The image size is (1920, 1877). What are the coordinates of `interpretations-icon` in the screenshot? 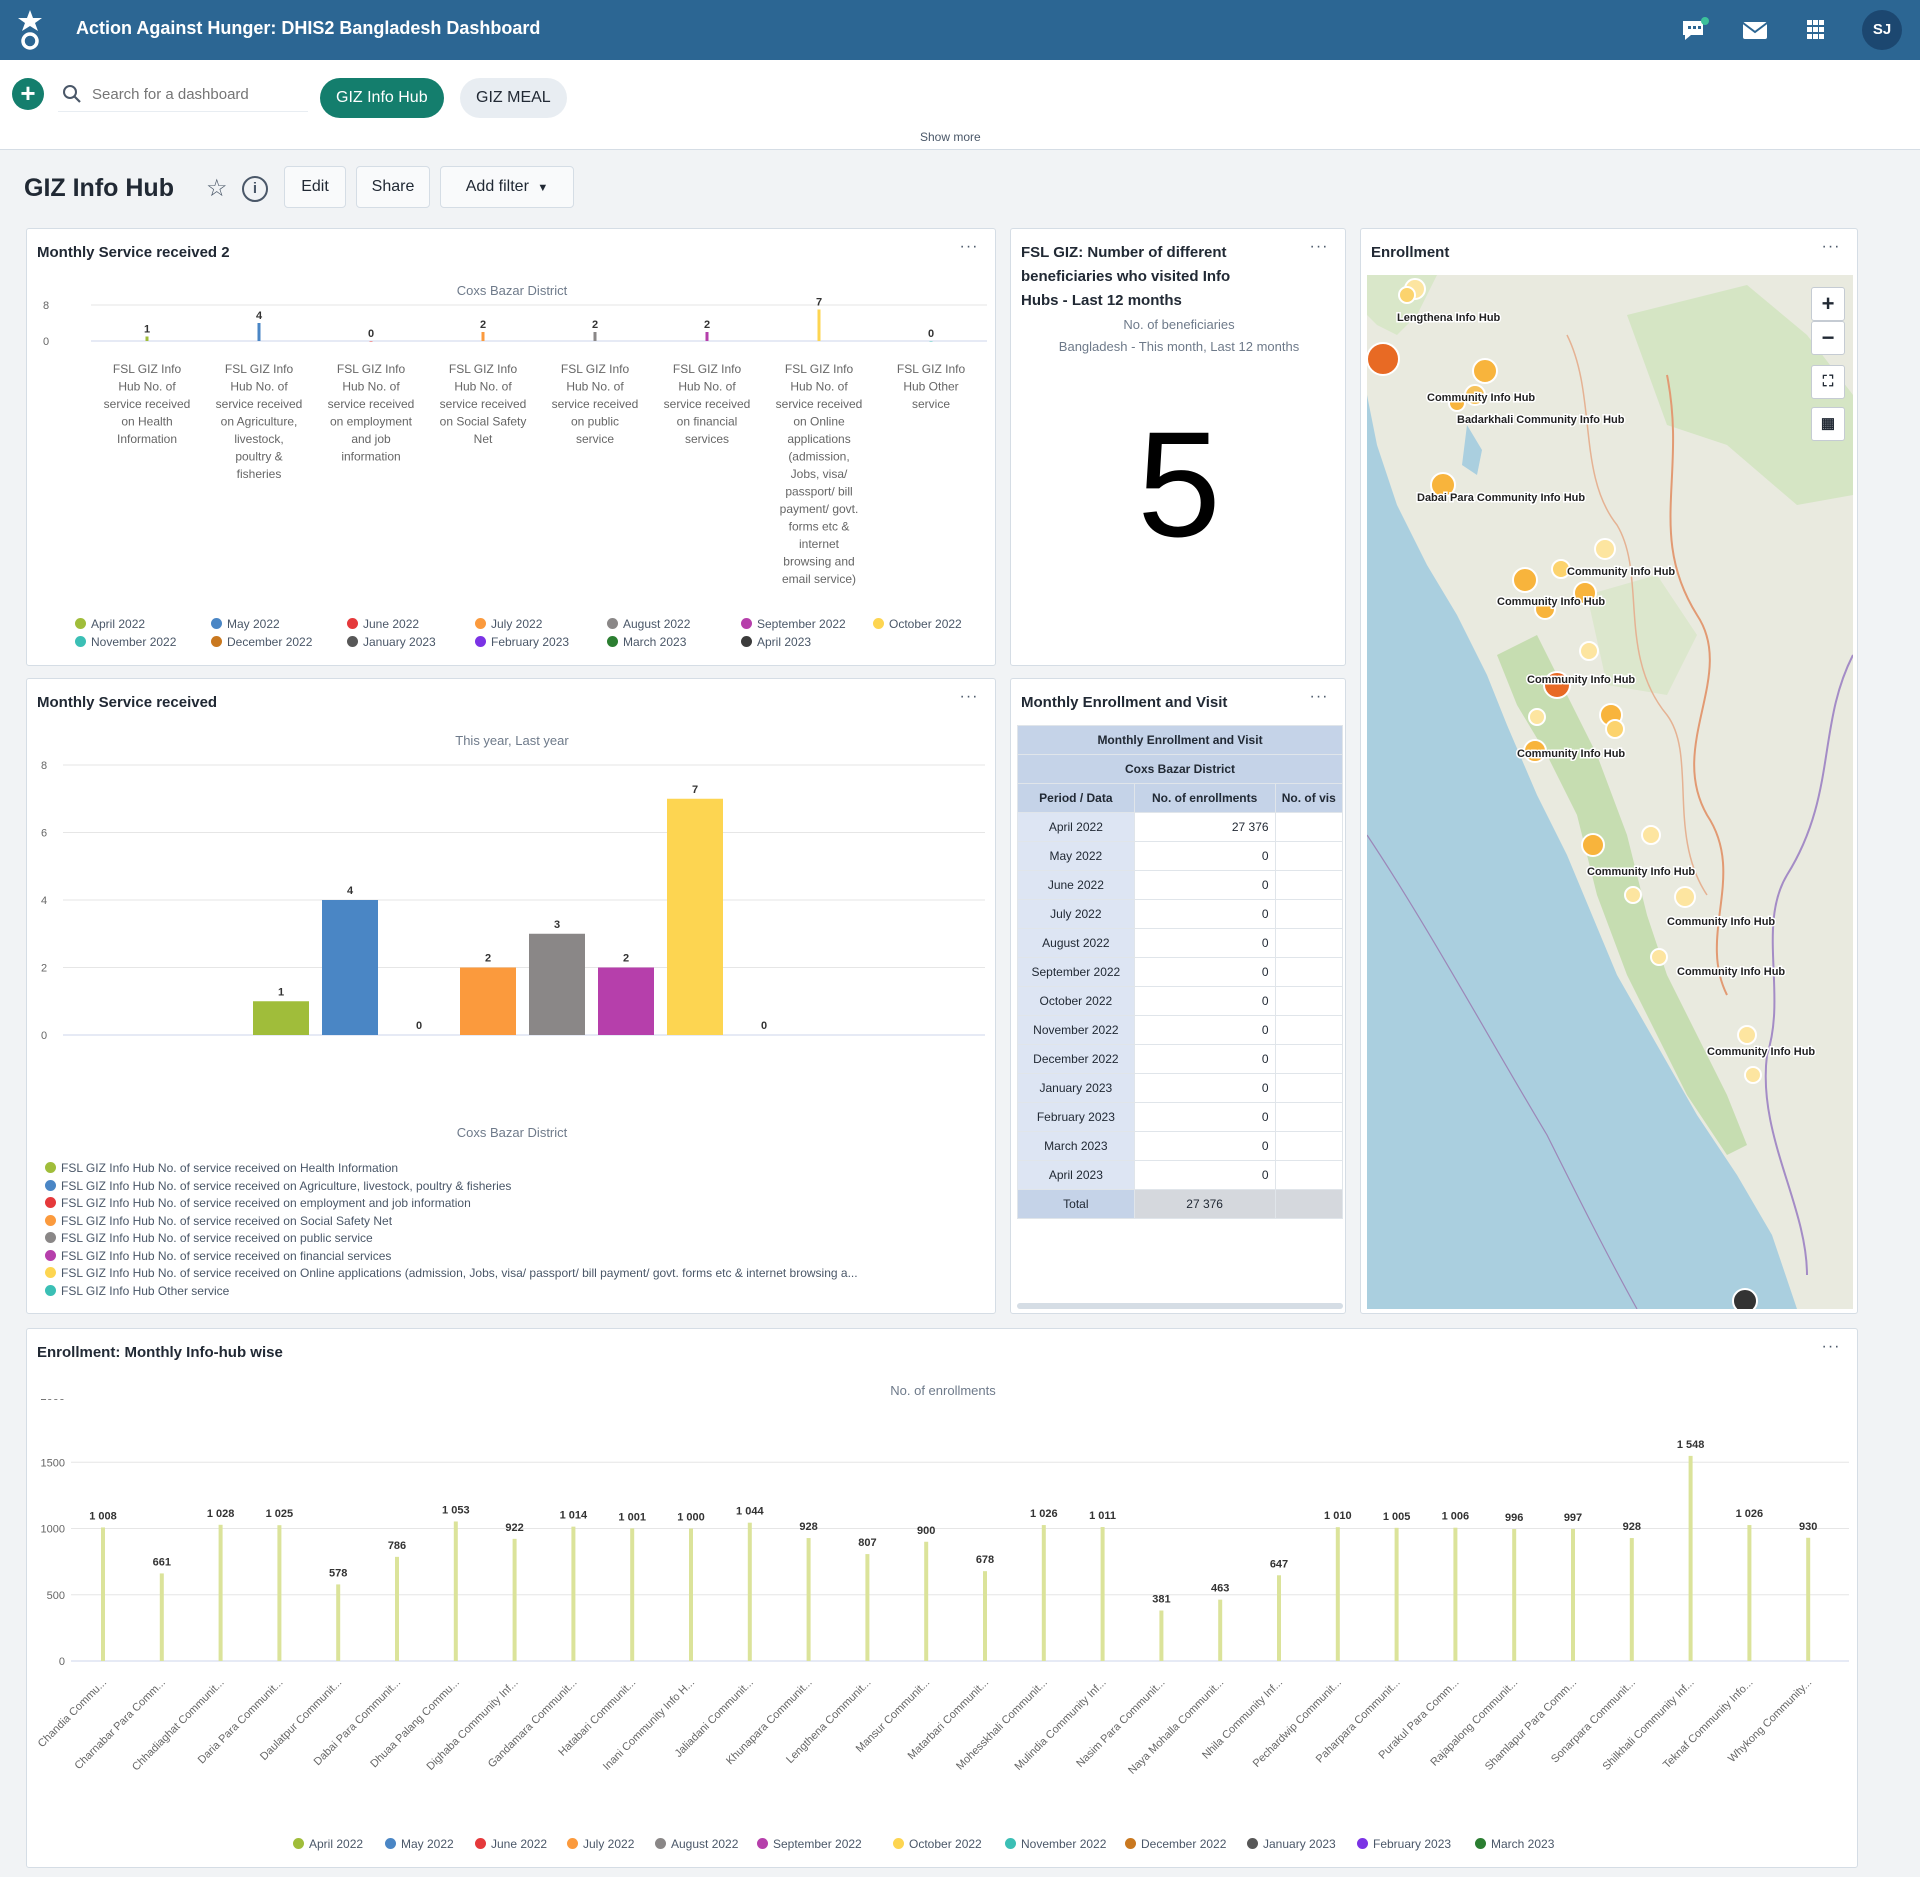 It's located at (1695, 30).